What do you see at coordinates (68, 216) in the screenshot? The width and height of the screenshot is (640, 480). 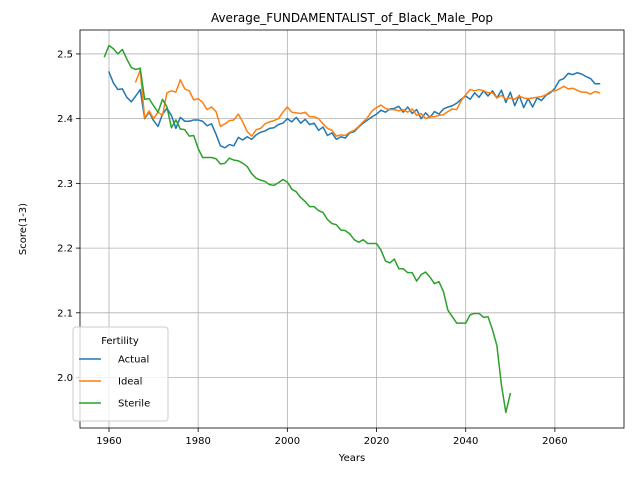 I see `y-axis-ticks: 2.0 2.1 2.2 2.3 2.4 2.5` at bounding box center [68, 216].